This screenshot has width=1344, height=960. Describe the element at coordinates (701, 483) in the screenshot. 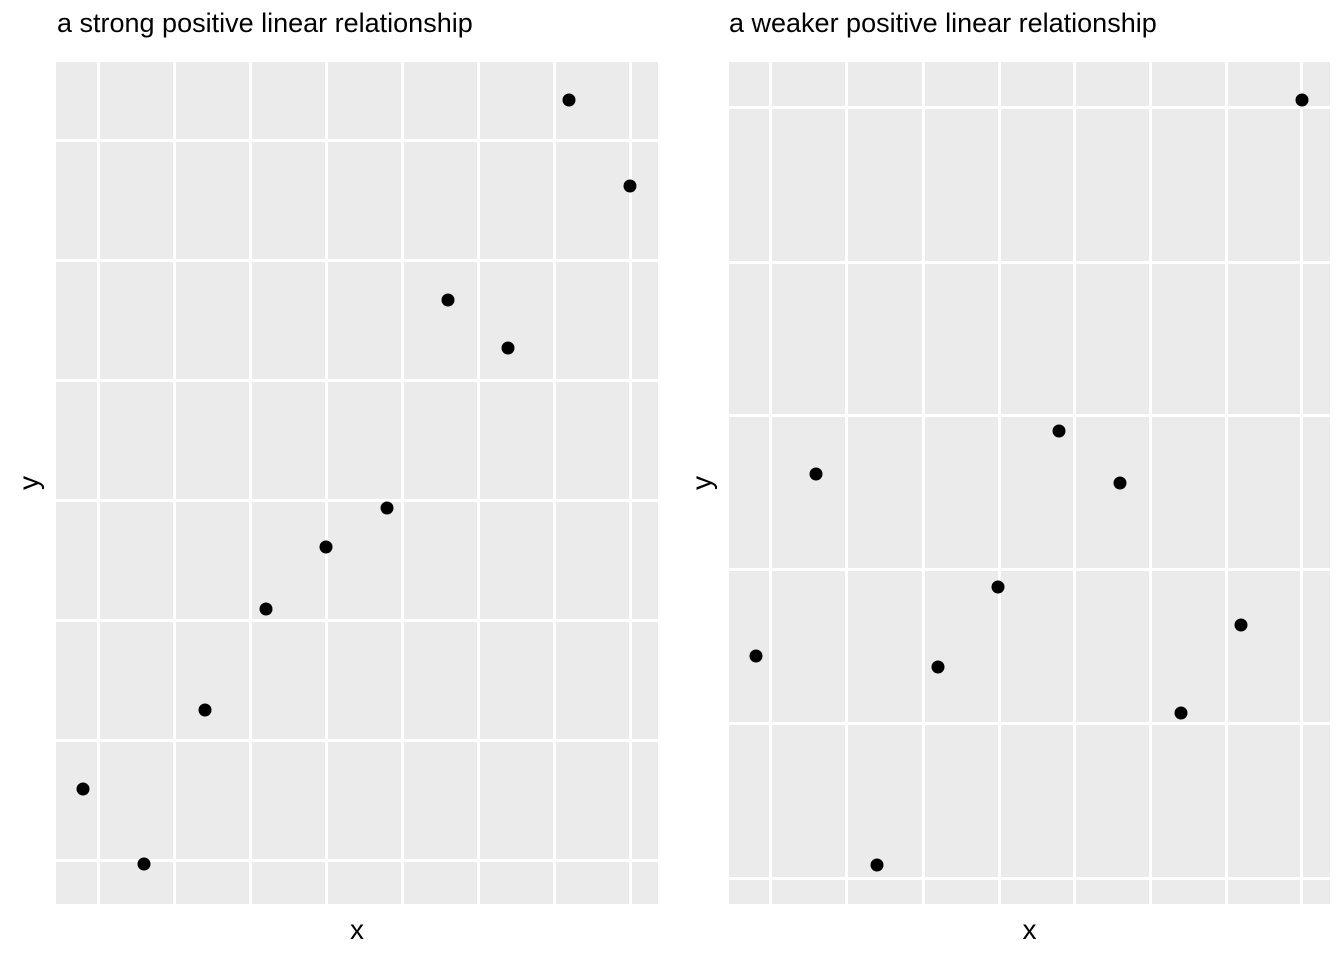

I see `y-axis-label-right: y` at that location.